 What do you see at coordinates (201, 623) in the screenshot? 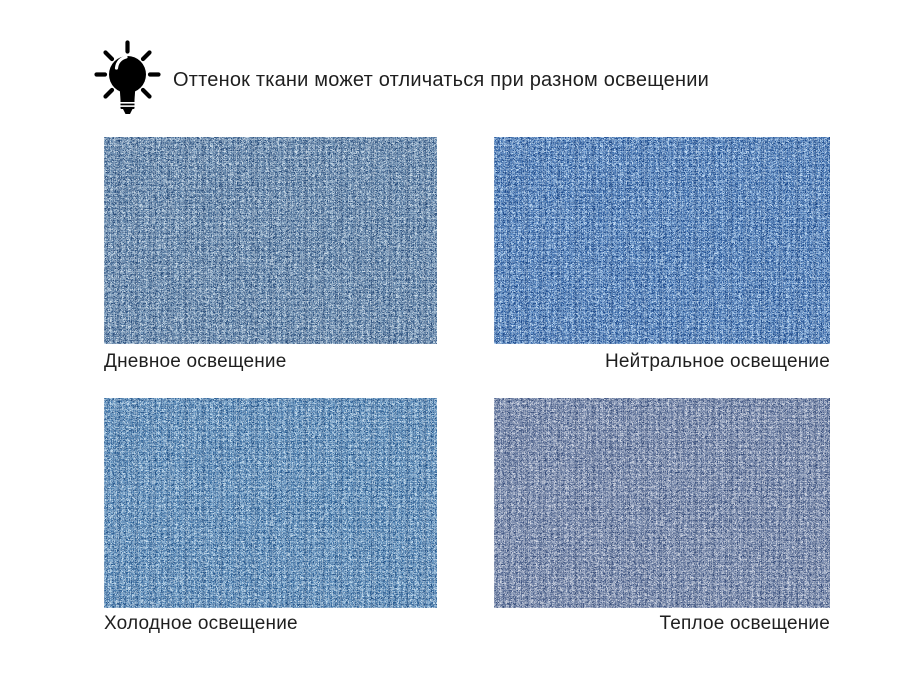
I see `caption-cold: Холодное освещение` at bounding box center [201, 623].